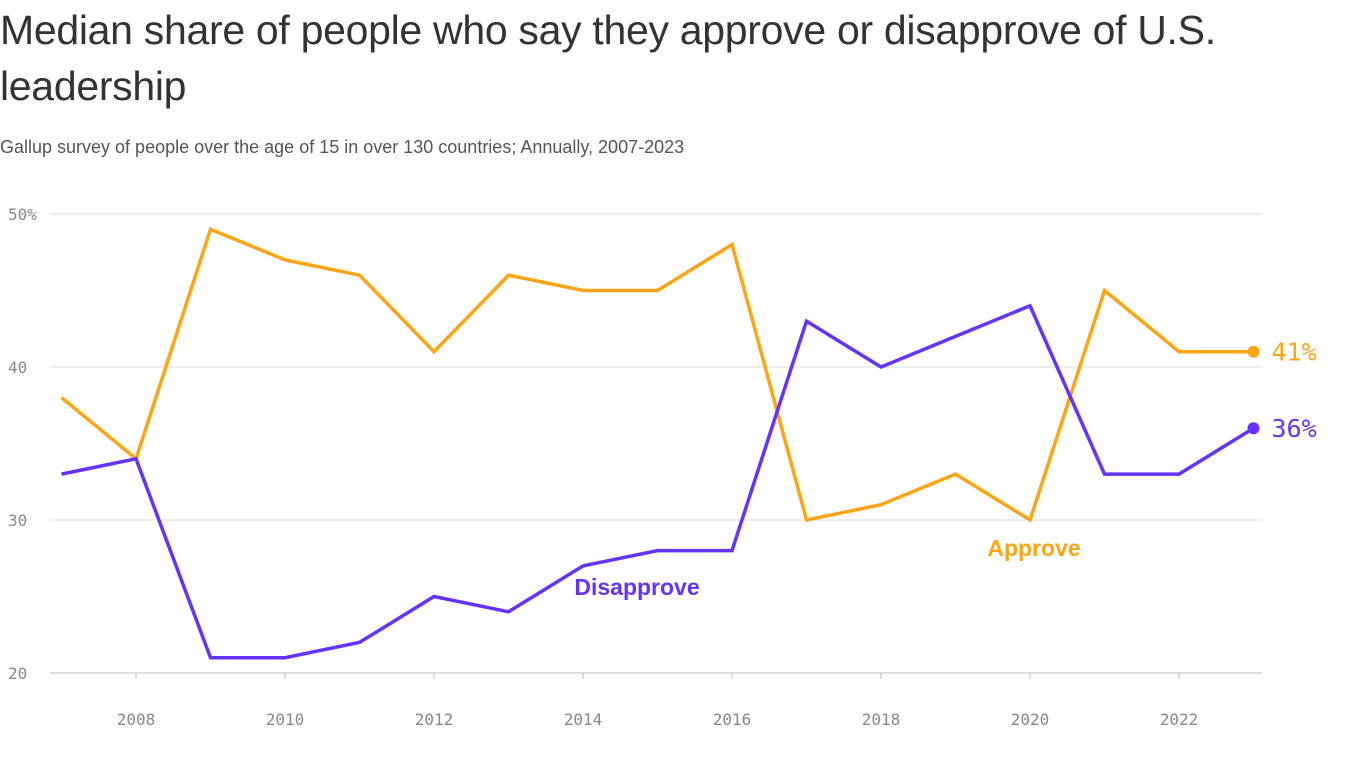  What do you see at coordinates (732, 719) in the screenshot?
I see `x-tick-label: 2016` at bounding box center [732, 719].